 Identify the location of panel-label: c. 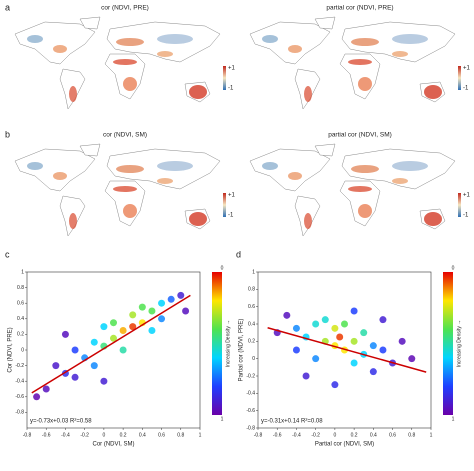
(7, 254).